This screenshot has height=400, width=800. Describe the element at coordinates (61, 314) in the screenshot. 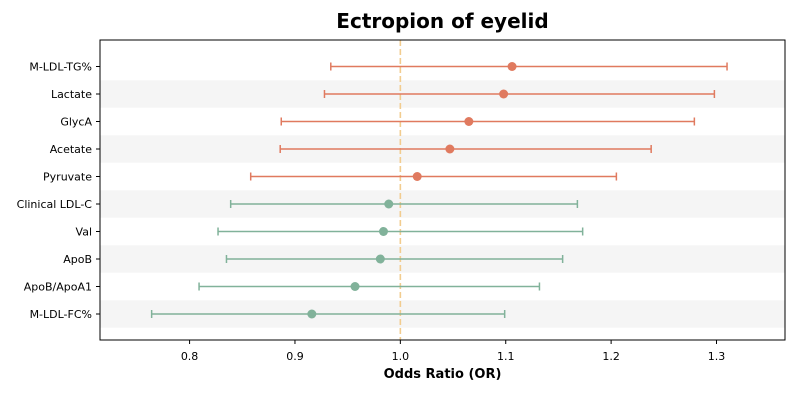

I see `y-tick-label: M-LDL-FC%` at that location.